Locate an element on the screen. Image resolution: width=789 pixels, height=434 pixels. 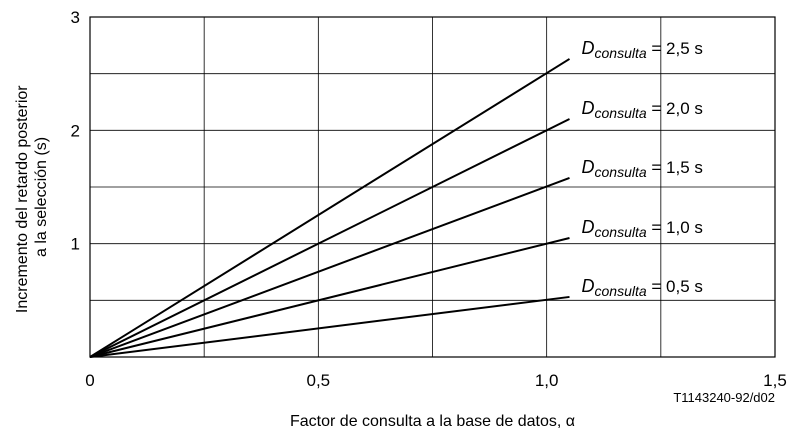
series-label-0: Dconsulta = 2,5 s is located at coordinates (642, 49).